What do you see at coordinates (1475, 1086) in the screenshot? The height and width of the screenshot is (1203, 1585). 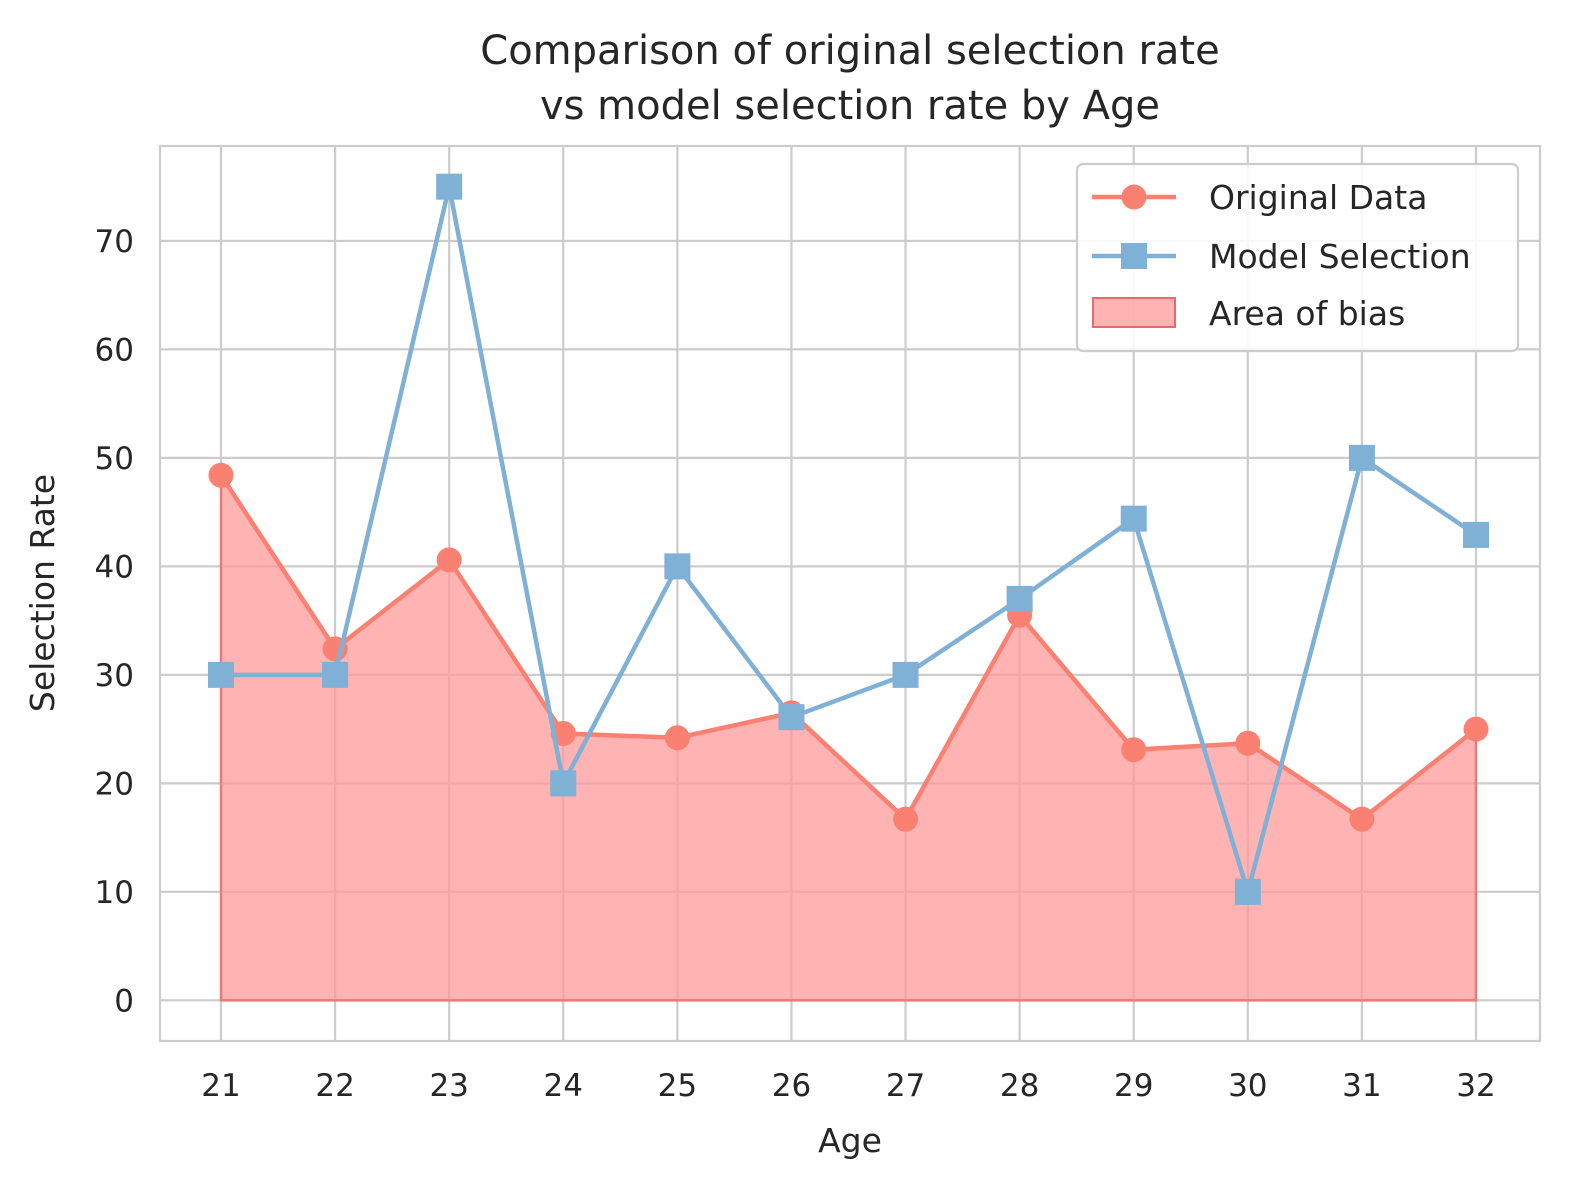 I see `x-tick-label: 32` at bounding box center [1475, 1086].